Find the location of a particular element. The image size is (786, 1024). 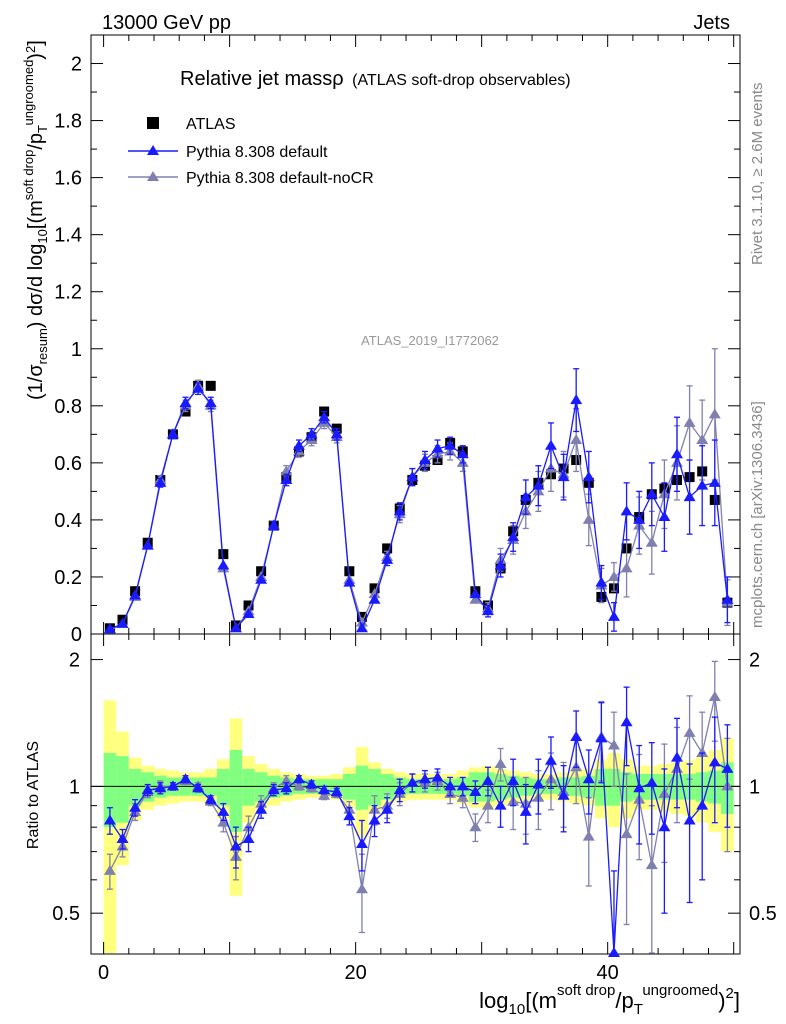

legend-mc1-label: Pythia 8.308 default is located at coordinates (257, 152).